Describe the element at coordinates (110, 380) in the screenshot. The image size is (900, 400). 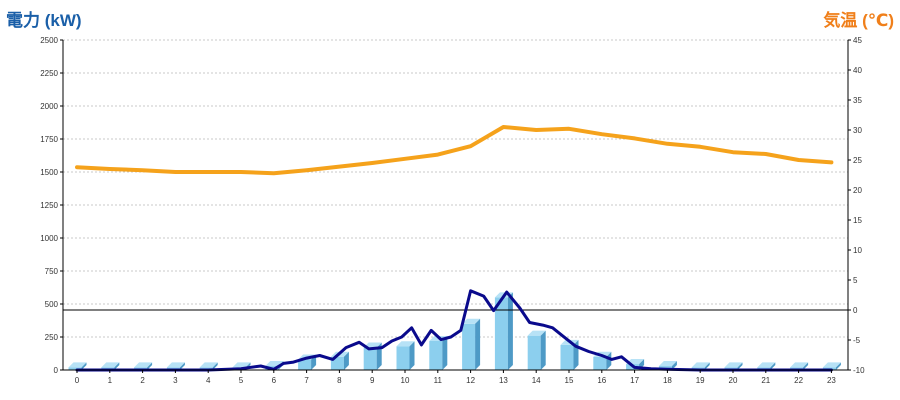
I see `x-tick-label: 1` at that location.